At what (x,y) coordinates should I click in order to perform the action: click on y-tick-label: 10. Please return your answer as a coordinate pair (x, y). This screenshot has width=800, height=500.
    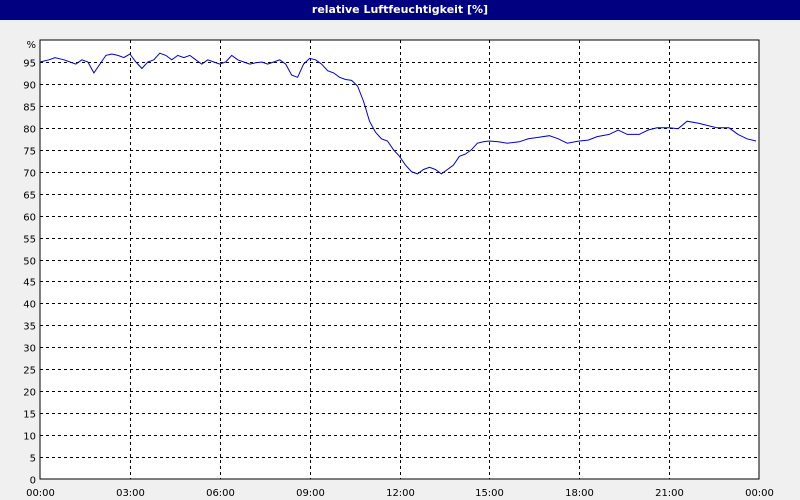
    Looking at the image, I should click on (29, 437).